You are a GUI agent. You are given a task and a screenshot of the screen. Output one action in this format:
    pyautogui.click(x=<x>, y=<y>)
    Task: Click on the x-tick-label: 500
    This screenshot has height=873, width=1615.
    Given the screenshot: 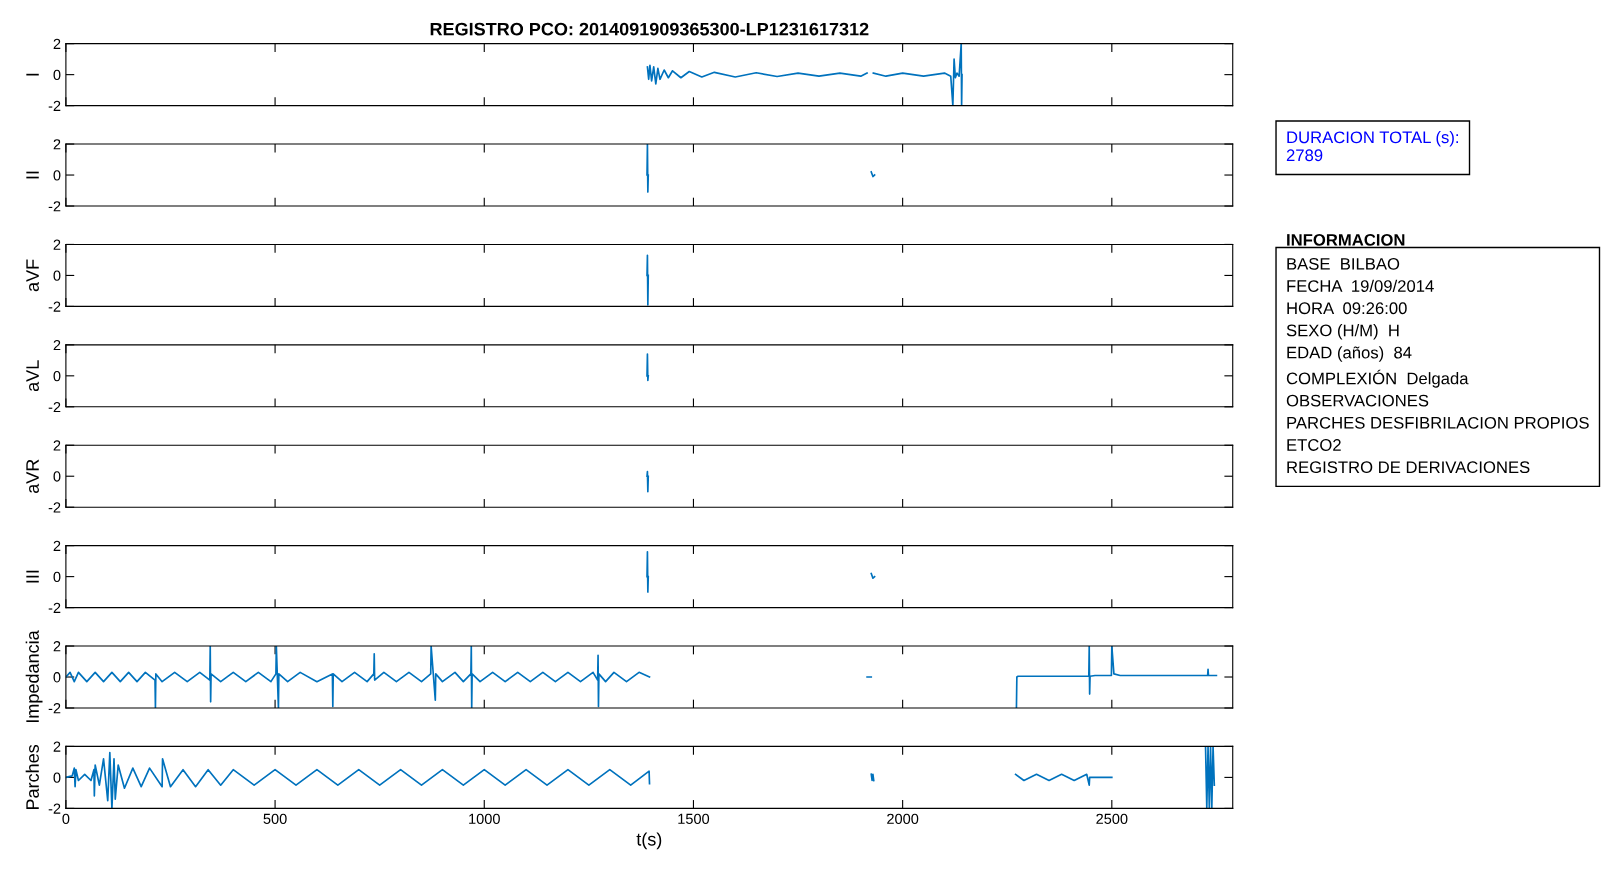 What is the action you would take?
    pyautogui.click(x=275, y=818)
    